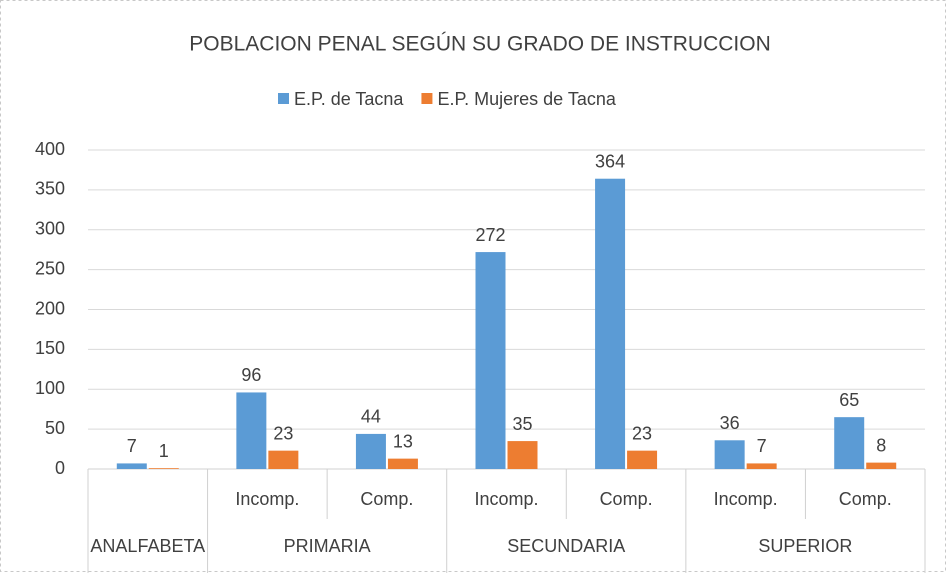  I want to click on y-tick-label: 100, so click(50, 388).